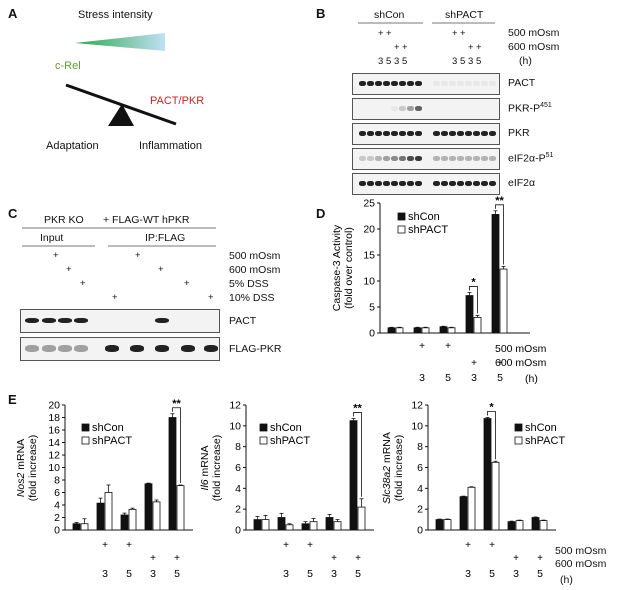  What do you see at coordinates (238, 531) in the screenshot?
I see `y-tick-label: 0` at bounding box center [238, 531].